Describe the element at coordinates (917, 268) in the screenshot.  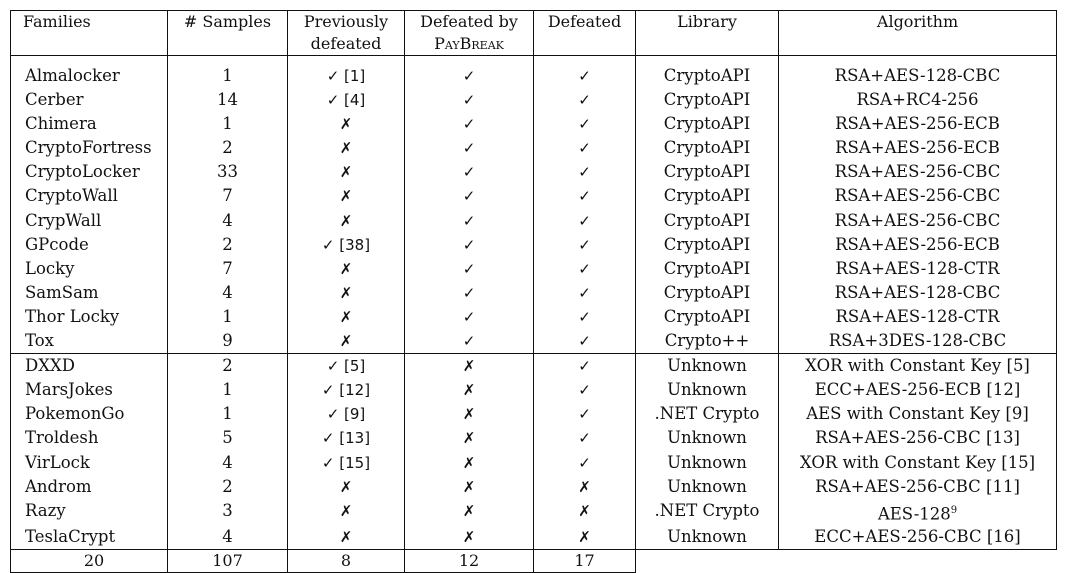
I see `cell-algorithm-text: RSA+AES-128-CTR` at that location.